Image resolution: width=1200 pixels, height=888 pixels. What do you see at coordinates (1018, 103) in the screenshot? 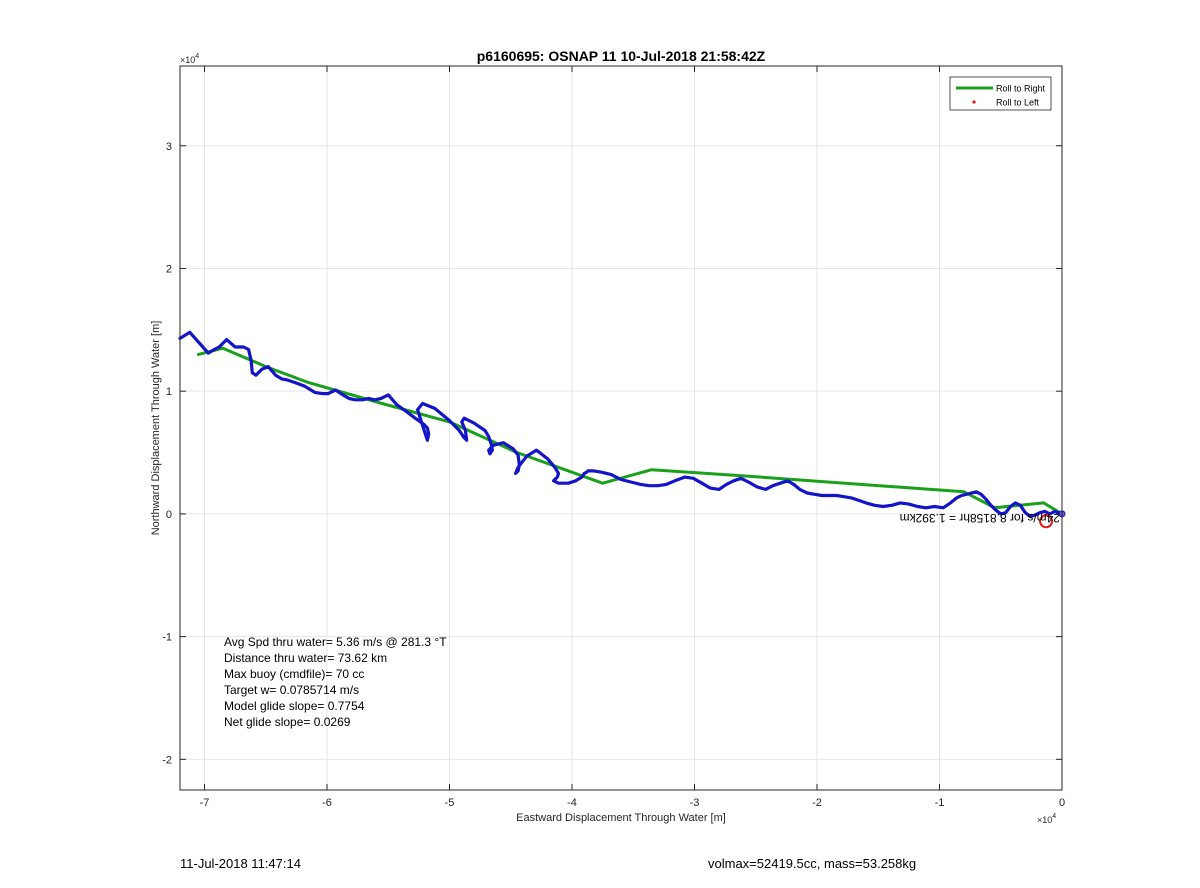
I see `legend-label: Roll to Left` at bounding box center [1018, 103].